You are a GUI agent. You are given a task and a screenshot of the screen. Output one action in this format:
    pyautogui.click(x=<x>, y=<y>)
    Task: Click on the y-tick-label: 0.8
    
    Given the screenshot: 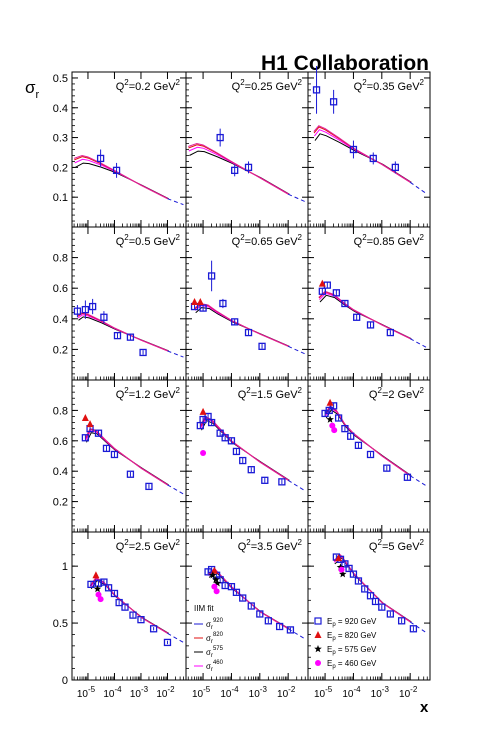 What is the action you would take?
    pyautogui.click(x=60, y=259)
    